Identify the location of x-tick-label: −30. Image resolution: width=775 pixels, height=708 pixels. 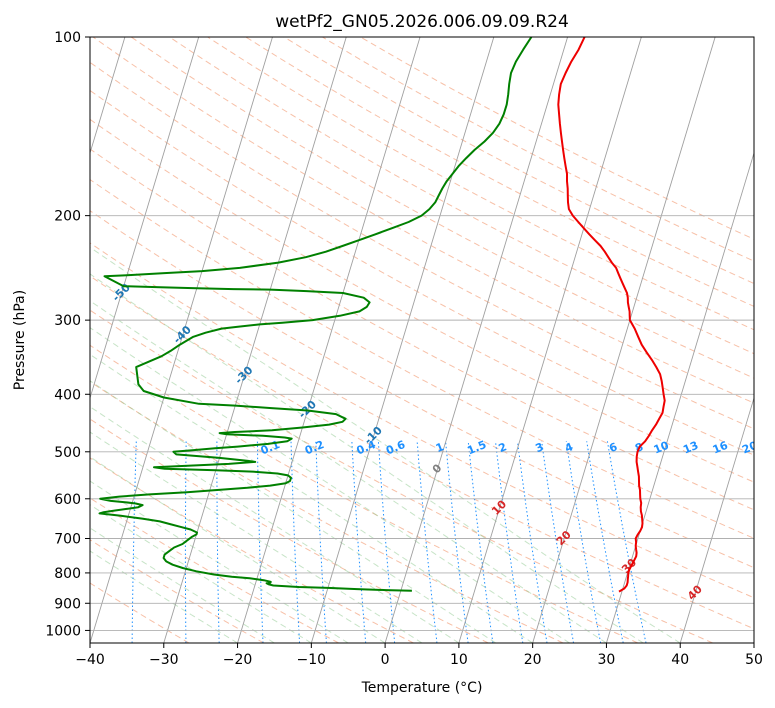
(164, 660).